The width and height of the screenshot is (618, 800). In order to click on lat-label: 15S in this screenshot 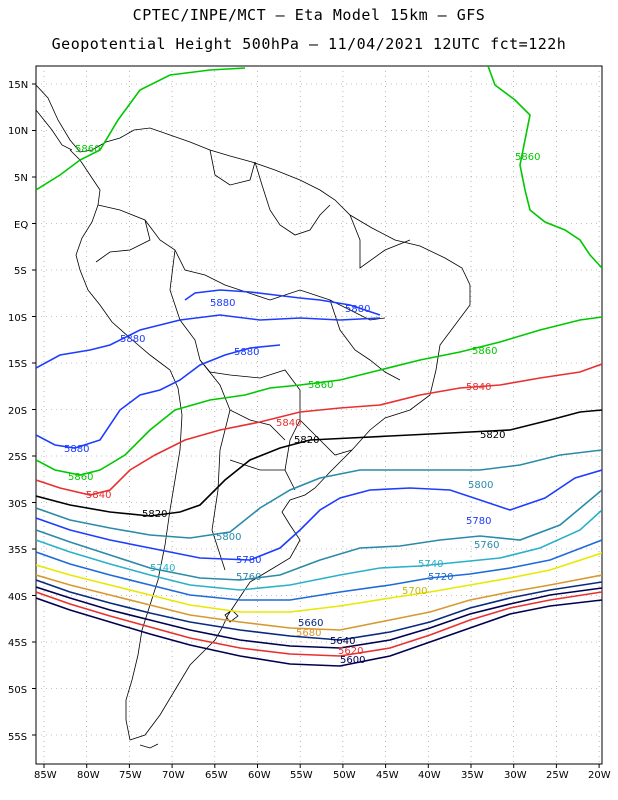, I will do `click(17, 364)`.